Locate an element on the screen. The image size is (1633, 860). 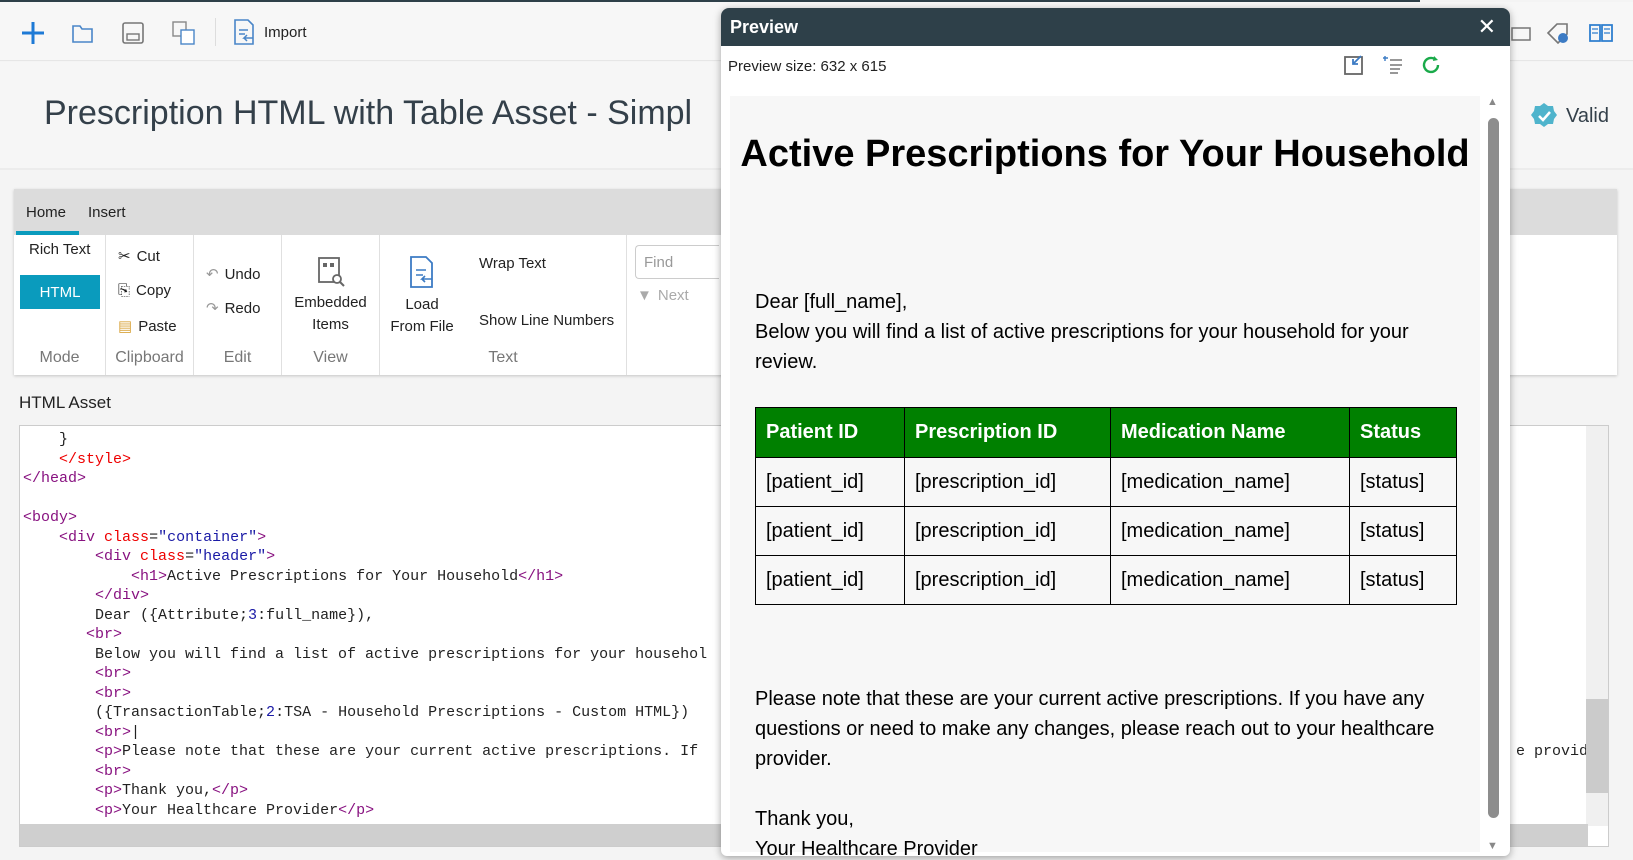
tab-home: Home is located at coordinates (46, 212).